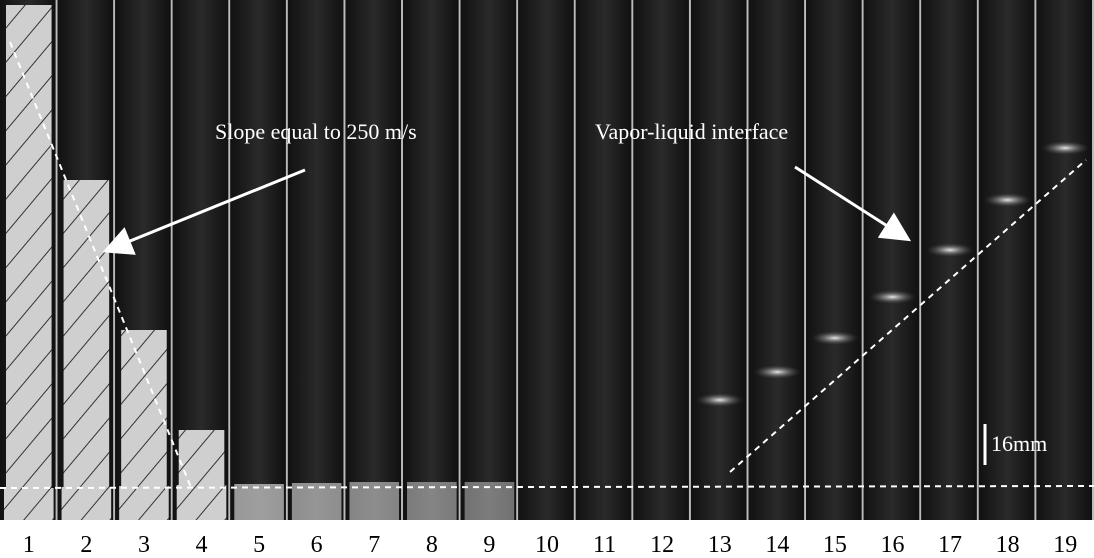 The width and height of the screenshot is (1094, 558). Describe the element at coordinates (662, 545) in the screenshot. I see `frame-label: 12` at that location.